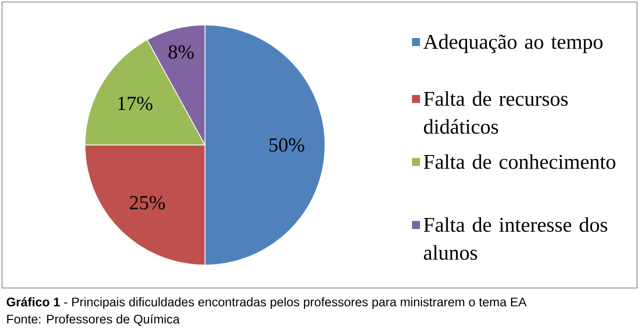 The image size is (640, 330). Describe the element at coordinates (520, 161) in the screenshot. I see `legend-label: Falta de conhecimento` at that location.